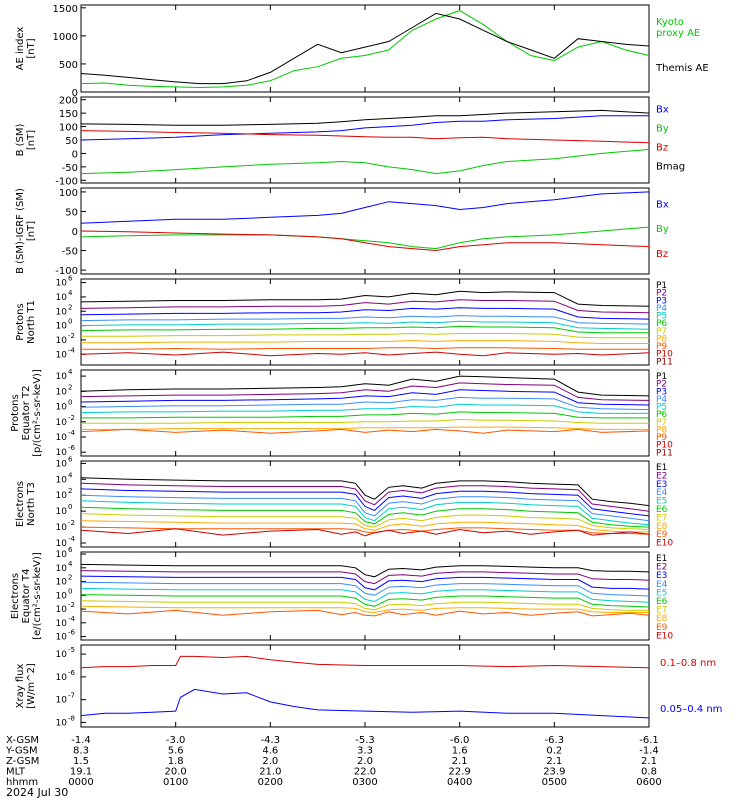 Image resolution: width=750 pixels, height=800 pixels. Describe the element at coordinates (661, 377) in the screenshot. I see `legend-entry: P1` at that location.